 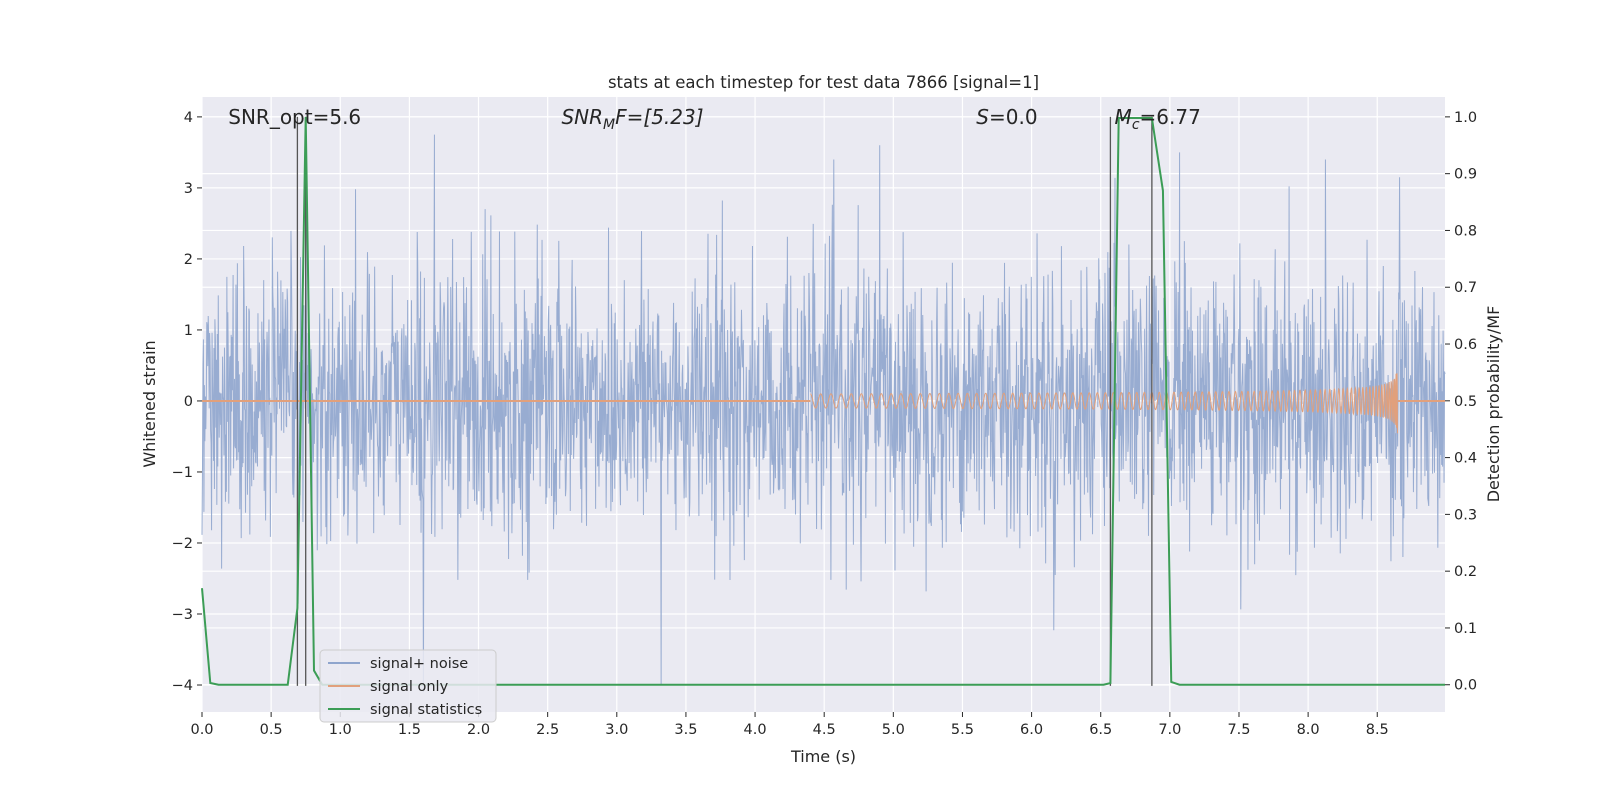 I want to click on annotations: SNR_opt=5.6 SNRMF=[5.23] S=0.0 Mc=6.77, so click(x=714, y=119).